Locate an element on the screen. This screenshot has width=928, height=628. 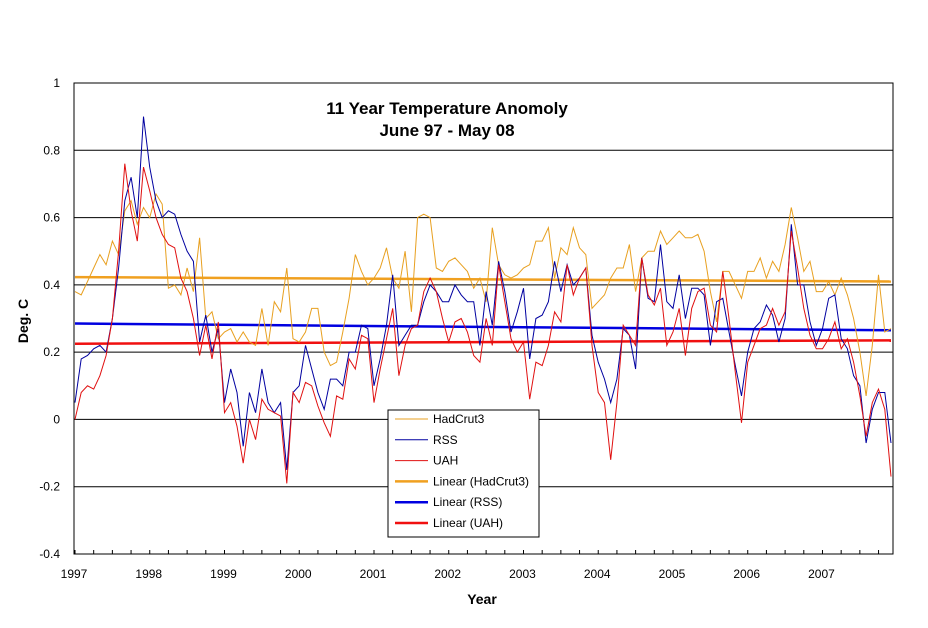
legend-box is located at coordinates (463, 473).